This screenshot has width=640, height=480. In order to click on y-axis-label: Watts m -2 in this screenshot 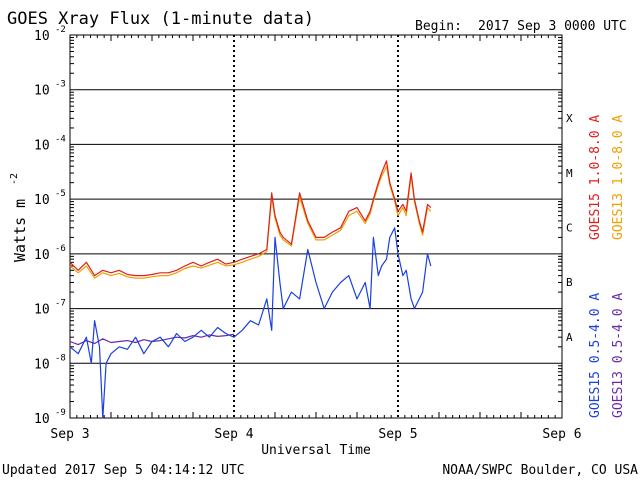, I will do `click(19, 217)`.